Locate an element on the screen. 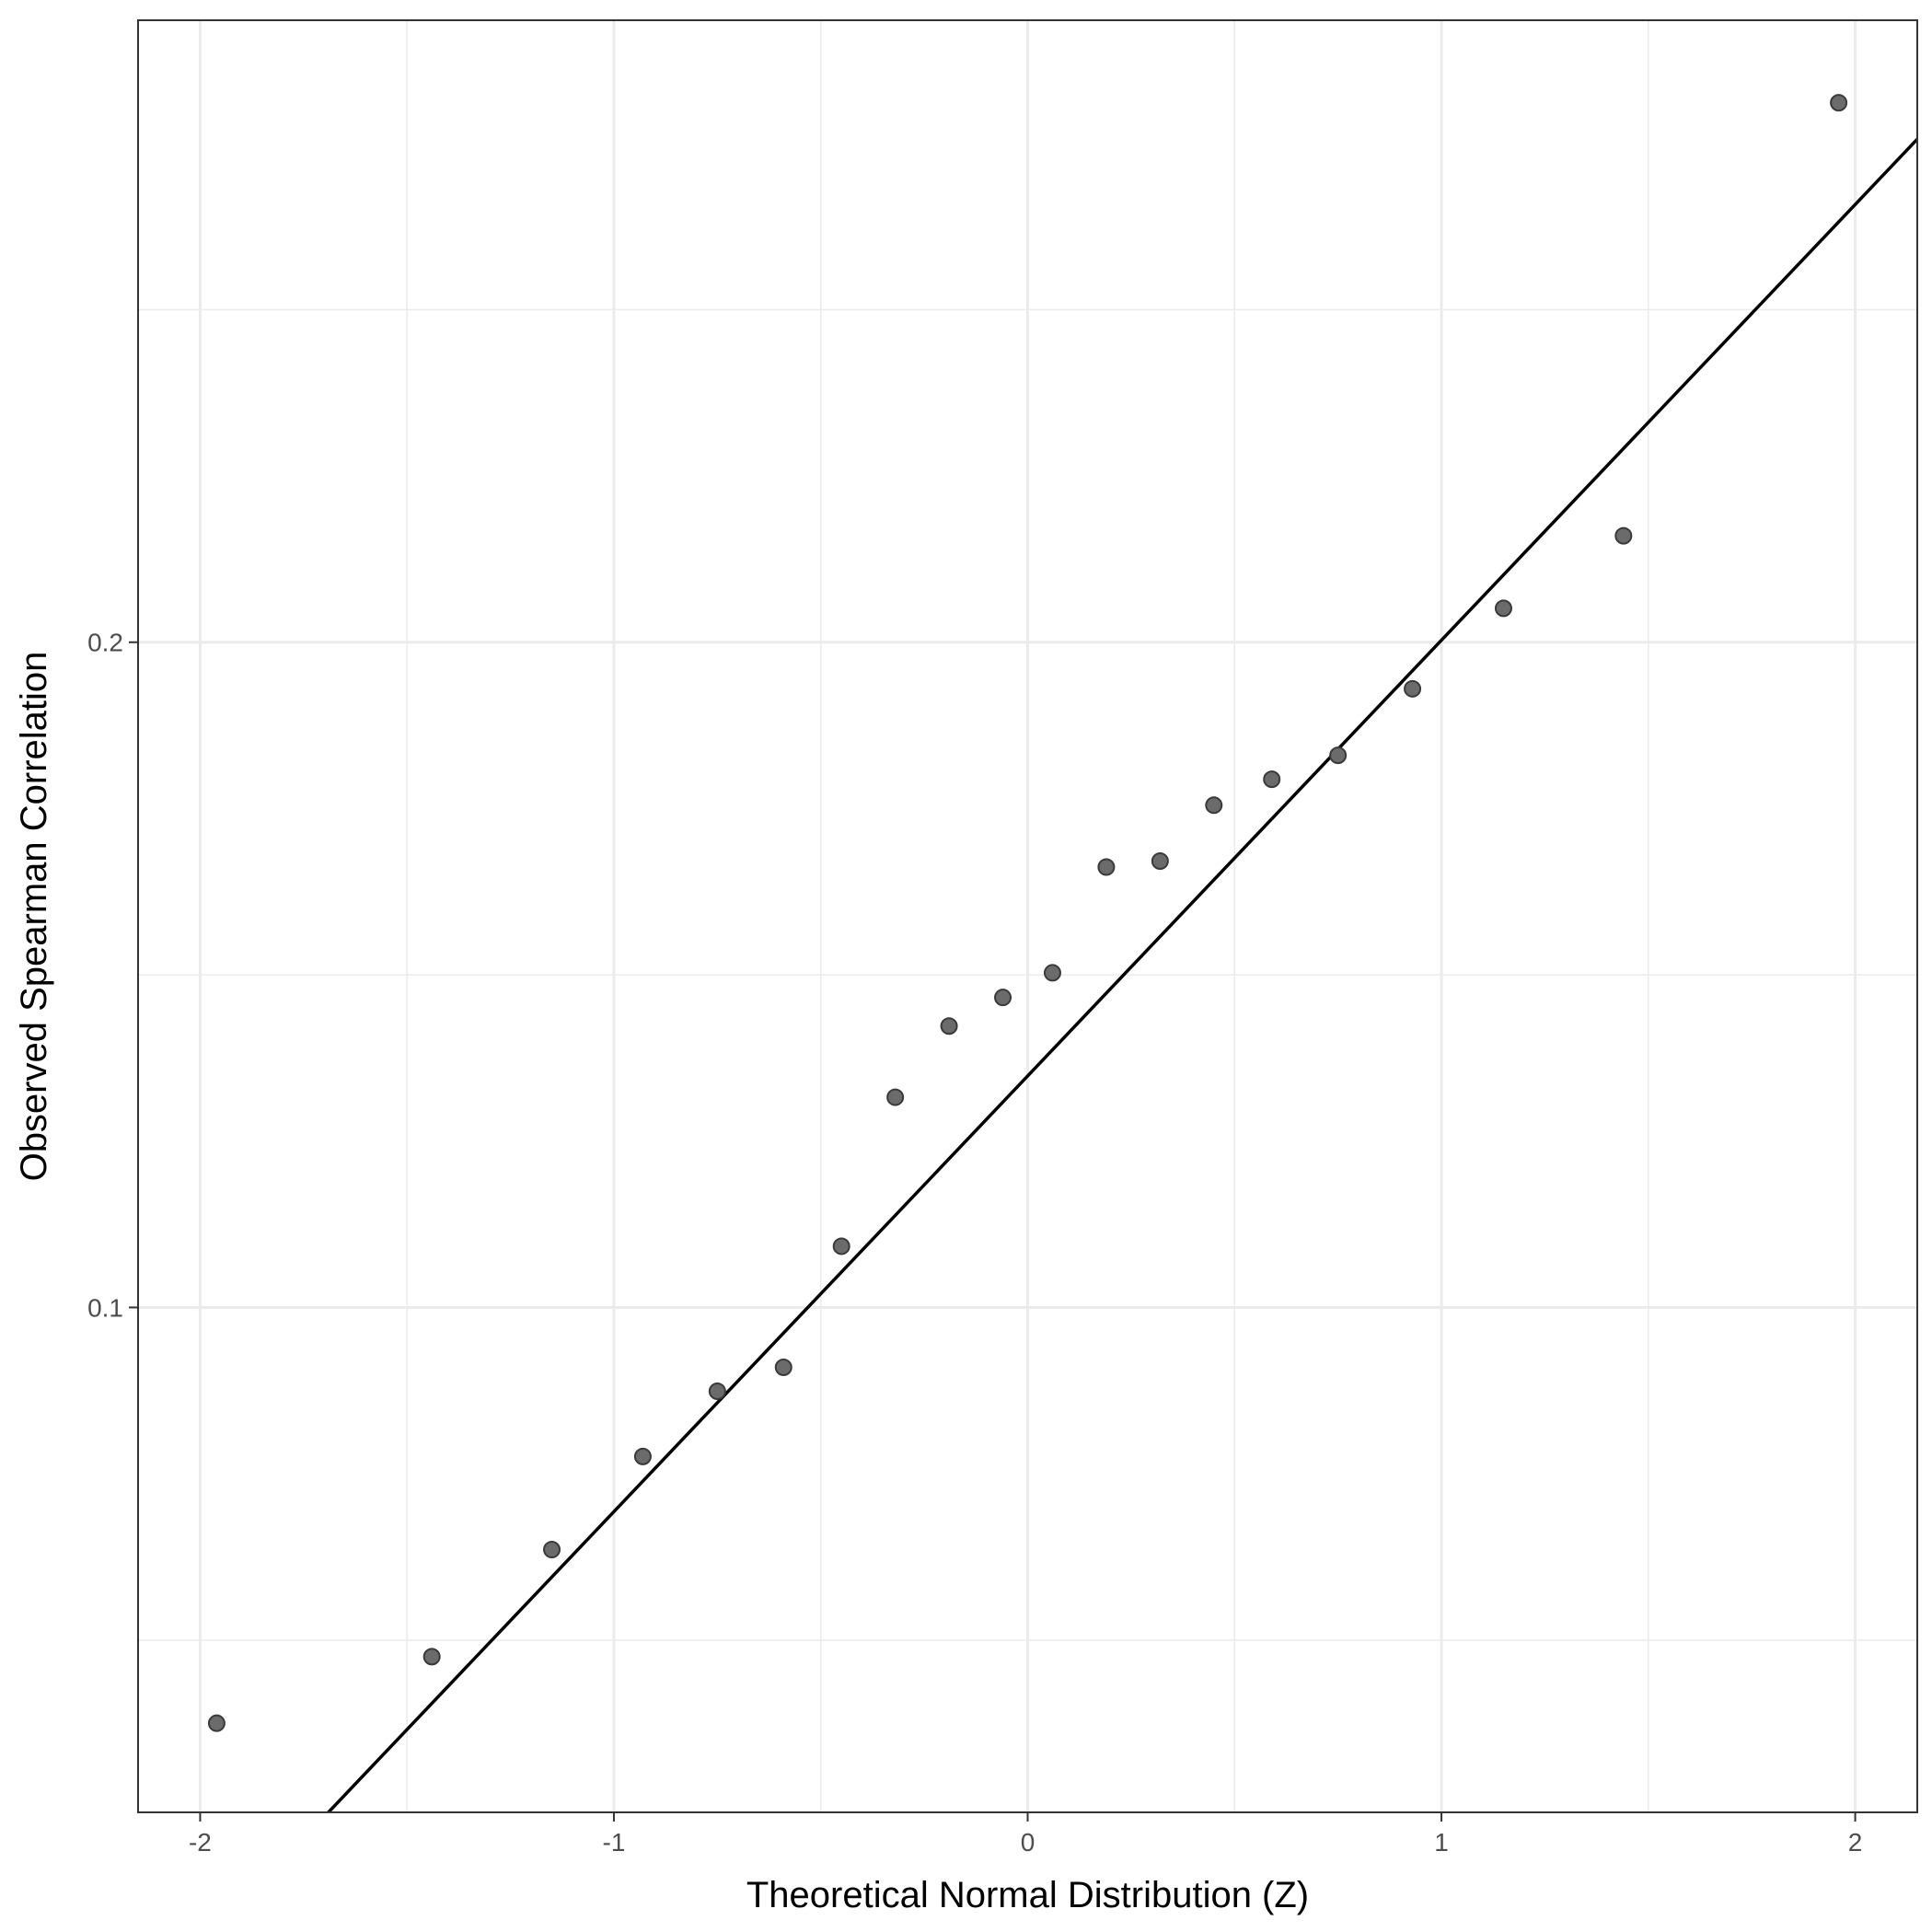 This screenshot has height=1932, width=1932. x-tick-label: -1 is located at coordinates (614, 1843).